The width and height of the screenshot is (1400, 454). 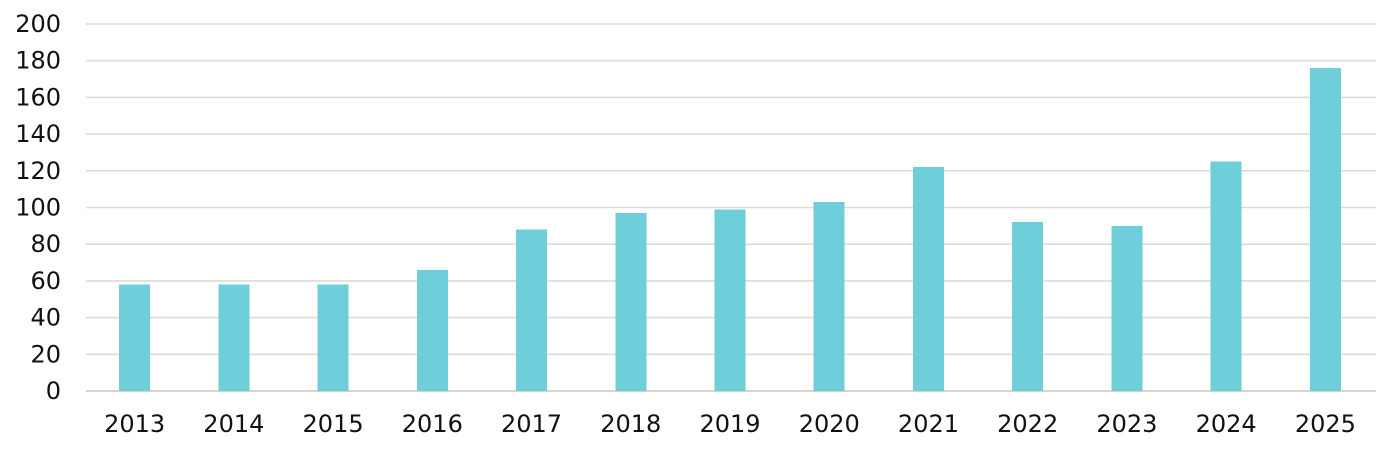 I want to click on y-tick-label: 20, so click(x=45, y=354).